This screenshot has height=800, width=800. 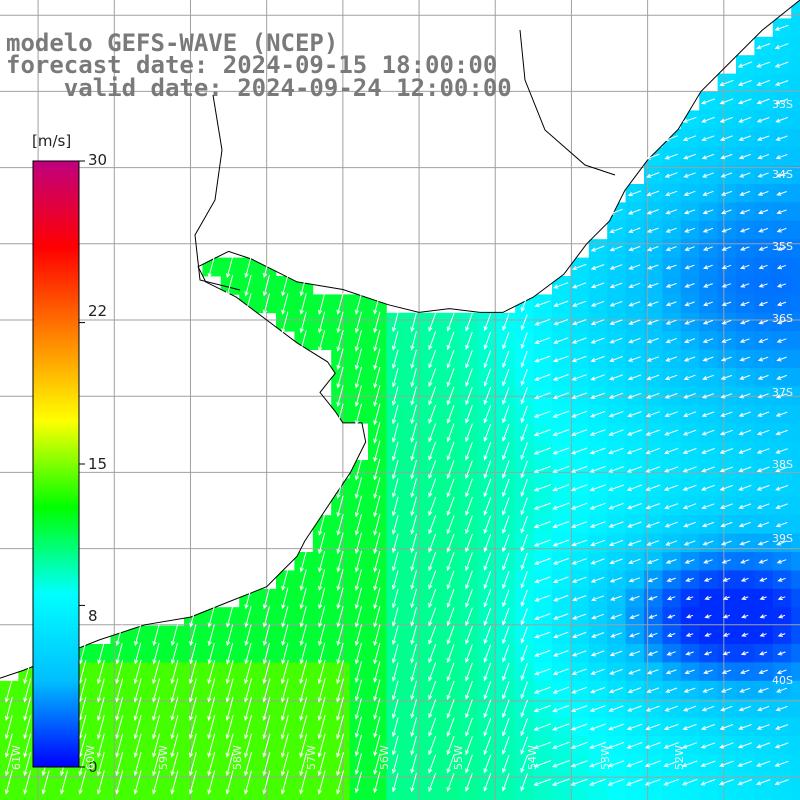 What do you see at coordinates (172, 43) in the screenshot?
I see `title-model: modelo GEFS-WAVE (NCEP)` at bounding box center [172, 43].